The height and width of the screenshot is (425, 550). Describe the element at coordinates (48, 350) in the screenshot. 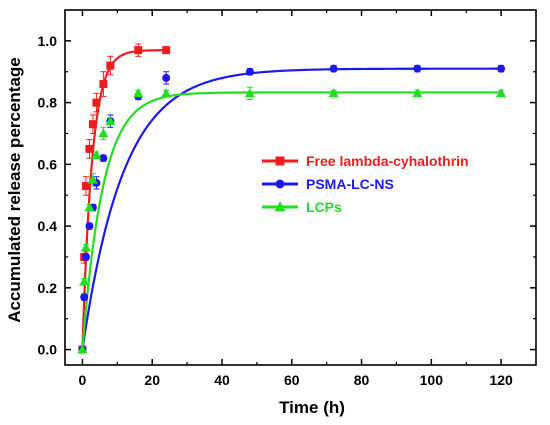

I see `y-tick-label: 0.0` at that location.